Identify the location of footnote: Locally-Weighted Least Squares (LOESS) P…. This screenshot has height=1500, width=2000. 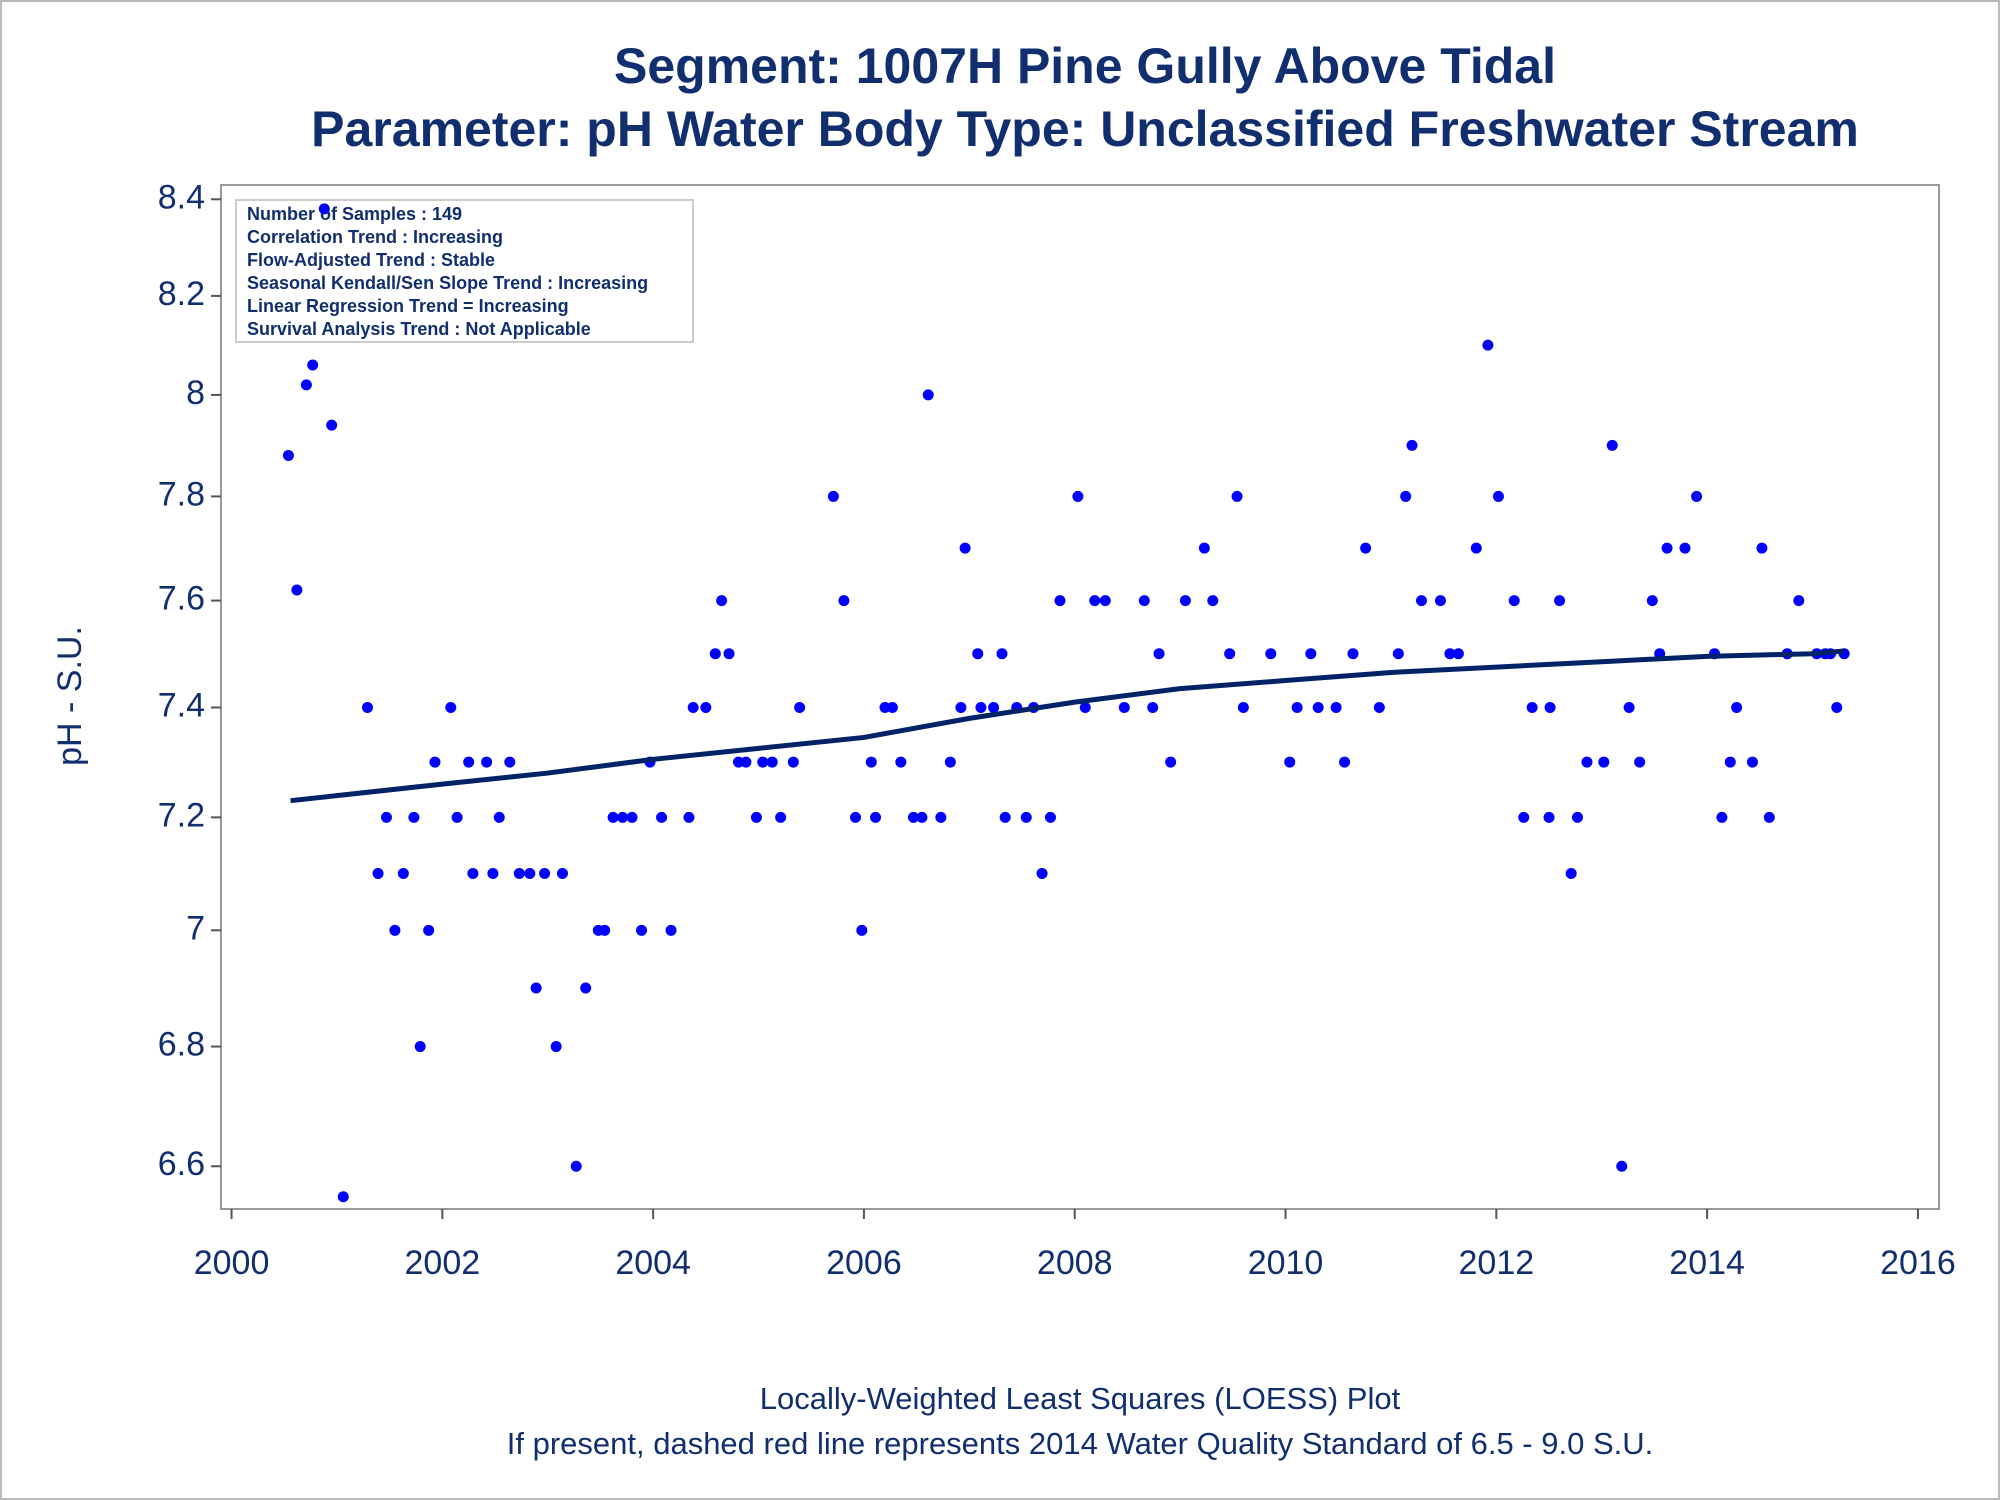
(1080, 1398).